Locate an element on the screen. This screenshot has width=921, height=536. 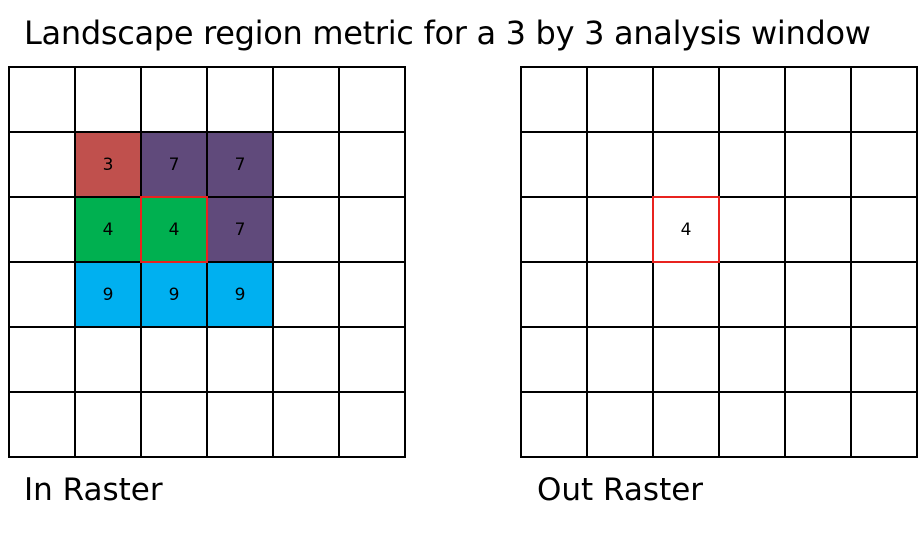
in-raster-cell: 4 is located at coordinates (109, 230).